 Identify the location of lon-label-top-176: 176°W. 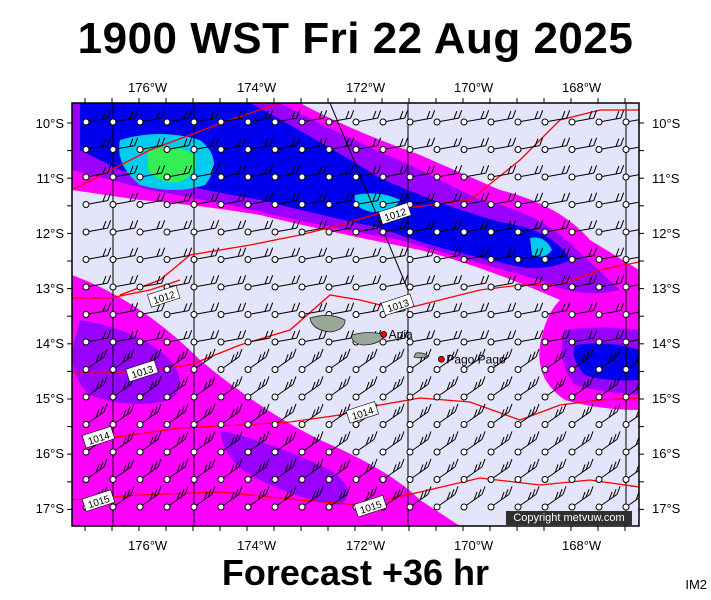
(148, 87).